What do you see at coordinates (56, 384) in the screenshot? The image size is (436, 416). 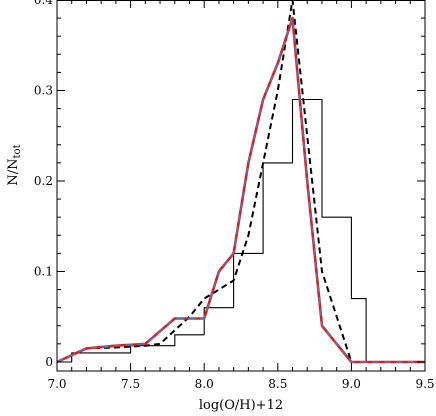 I see `x-tick-label: 7.0` at bounding box center [56, 384].